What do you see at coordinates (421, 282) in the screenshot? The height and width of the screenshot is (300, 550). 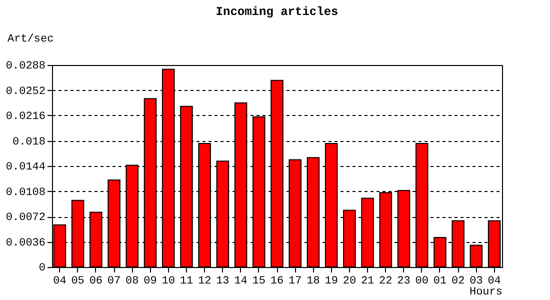 I see `x-tick-label: 00` at bounding box center [421, 282].